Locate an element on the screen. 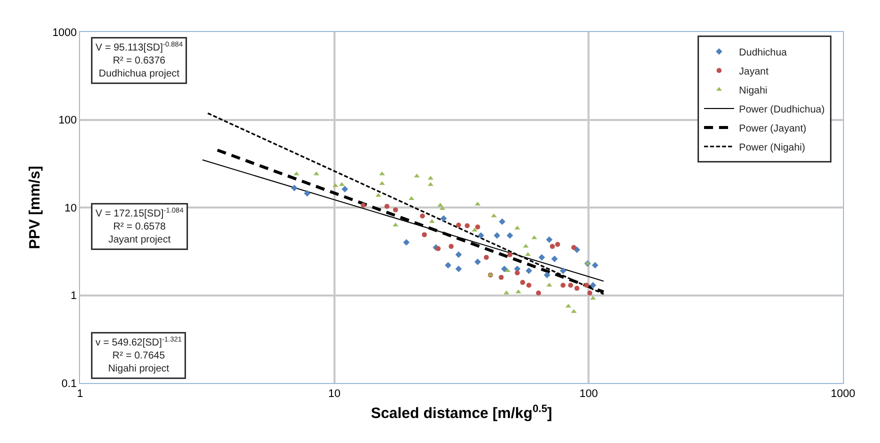  legend-label: Power (Jayant) is located at coordinates (772, 128).